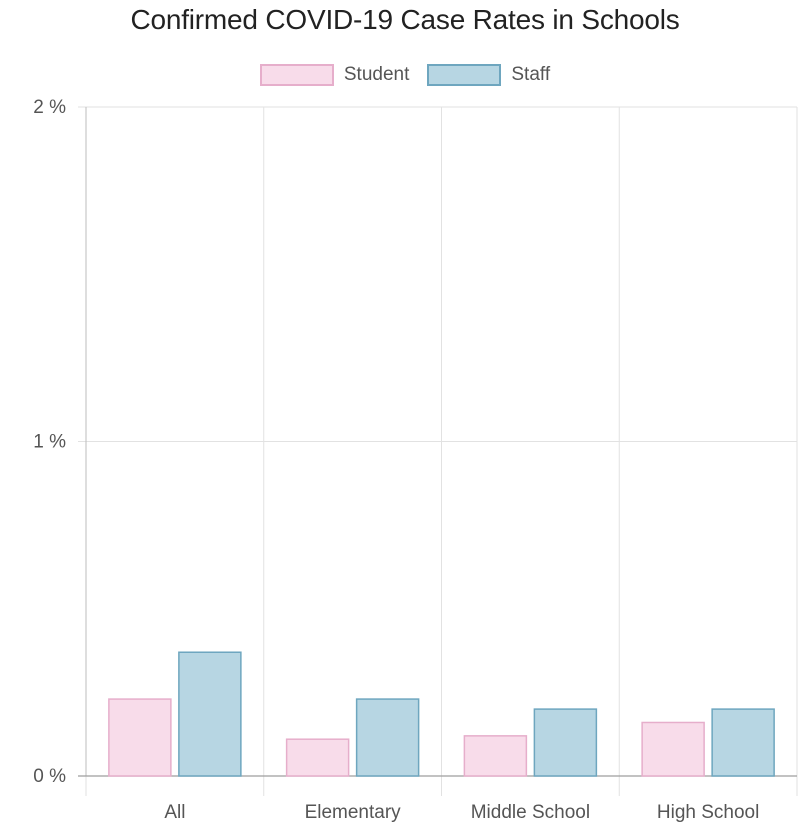 The height and width of the screenshot is (826, 810). I want to click on x-tick-label: Middle School, so click(530, 812).